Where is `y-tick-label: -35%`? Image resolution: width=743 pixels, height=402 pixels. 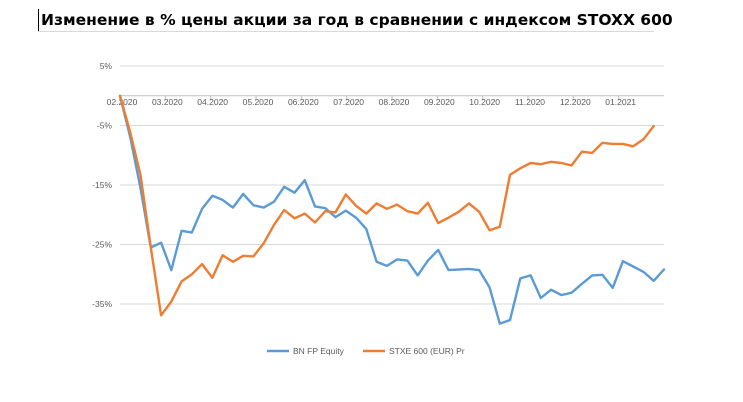
y-tick-label: -35% is located at coordinates (102, 304).